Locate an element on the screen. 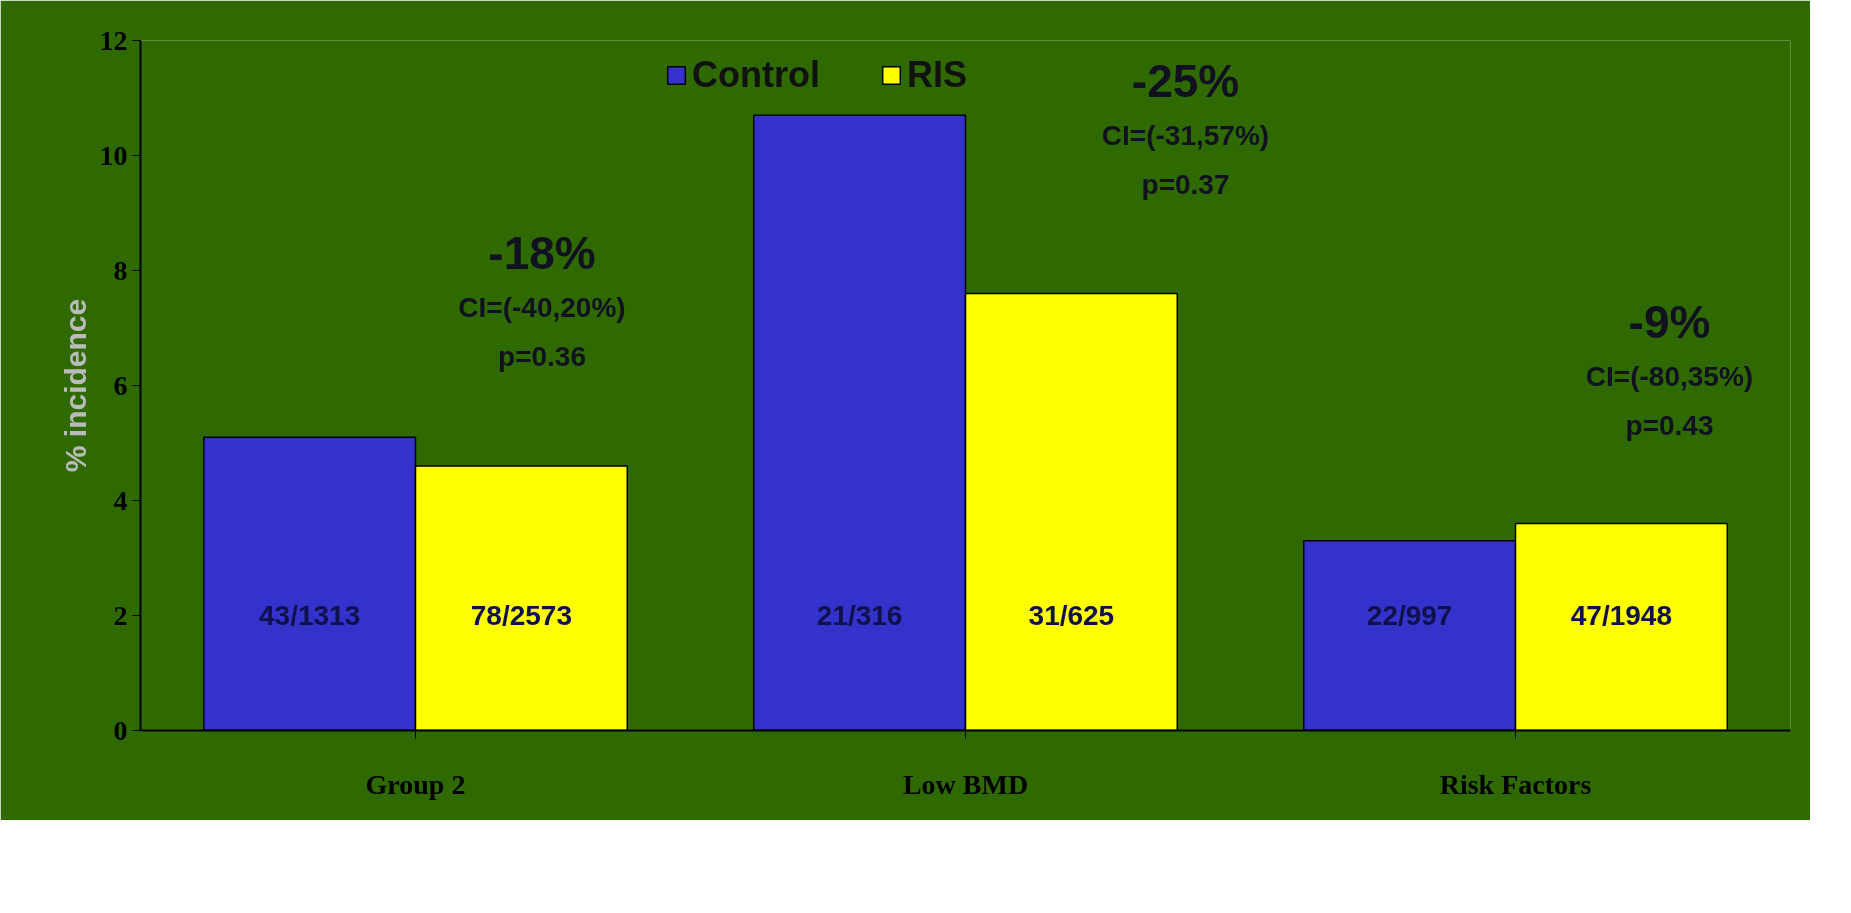  data-label: 43/1313 is located at coordinates (310, 615).